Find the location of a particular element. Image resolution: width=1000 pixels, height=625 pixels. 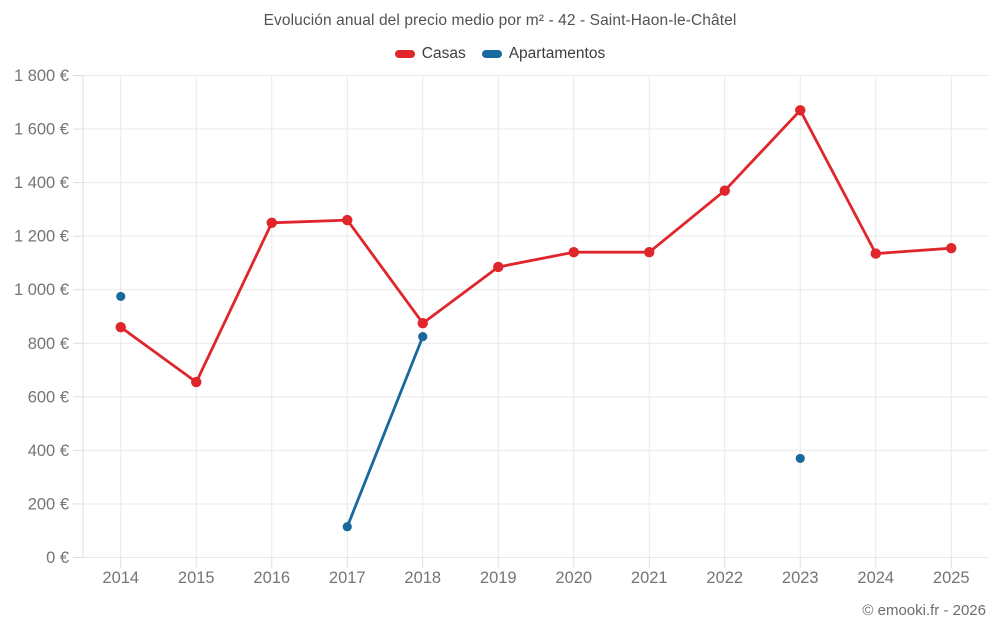

series-apartamentos-point-2014 is located at coordinates (121, 296).